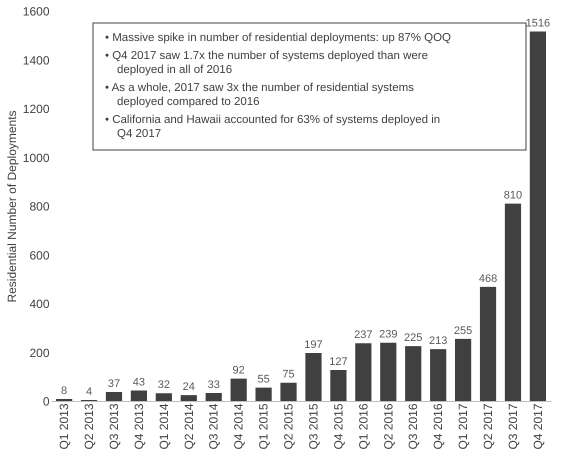 The width and height of the screenshot is (572, 467). I want to click on x-tick-label: Q1 2015, so click(263, 426).